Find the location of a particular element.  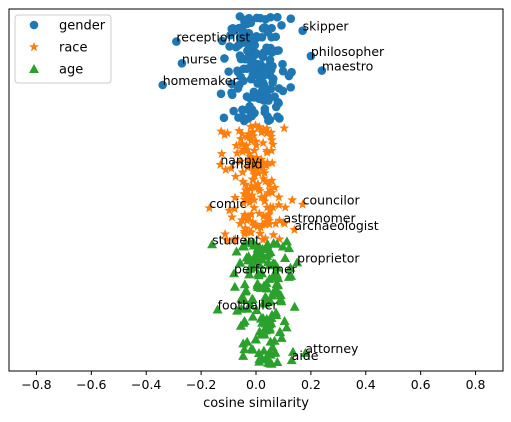

x-tick-label: 0.0 is located at coordinates (256, 384).